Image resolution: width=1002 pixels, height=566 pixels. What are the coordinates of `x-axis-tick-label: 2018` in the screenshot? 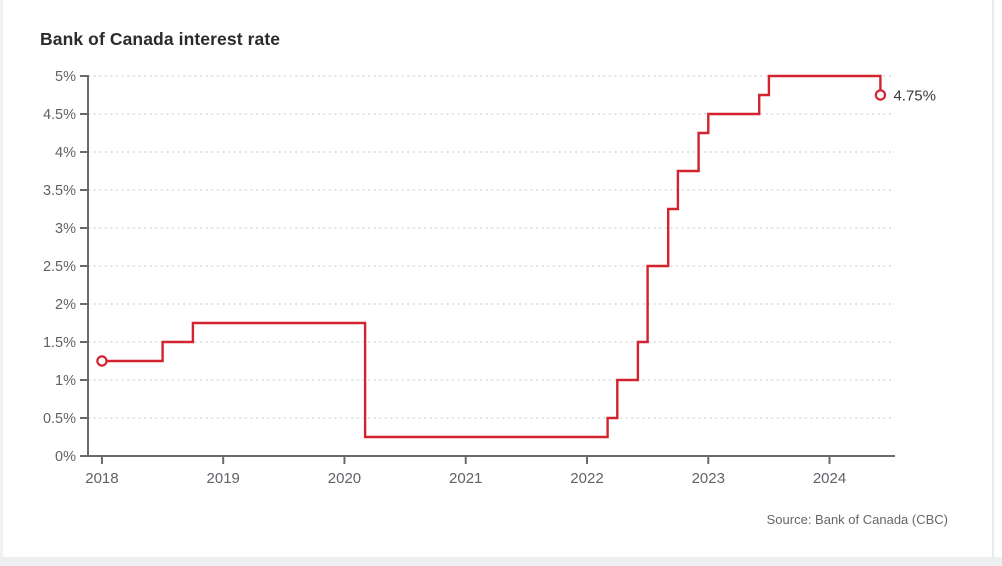 It's located at (101, 478).